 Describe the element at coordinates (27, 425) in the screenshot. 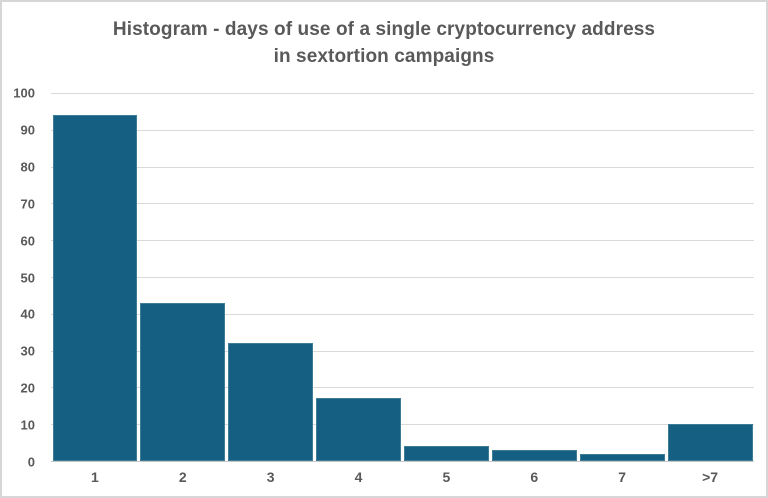

I see `y-tick-label: 10` at that location.